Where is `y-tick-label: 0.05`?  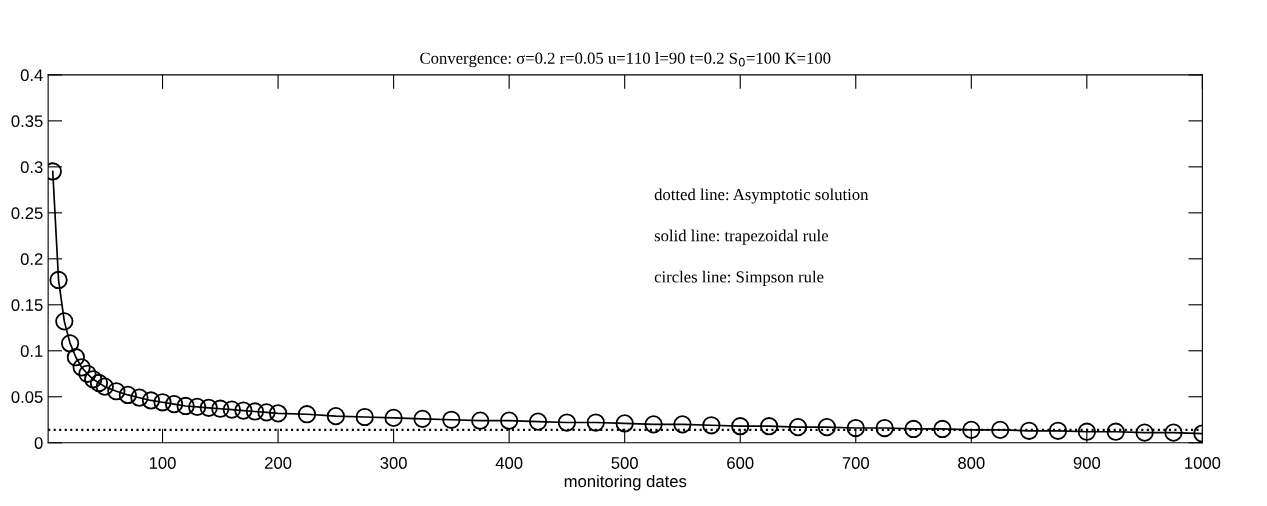
y-tick-label: 0.05 is located at coordinates (27, 397).